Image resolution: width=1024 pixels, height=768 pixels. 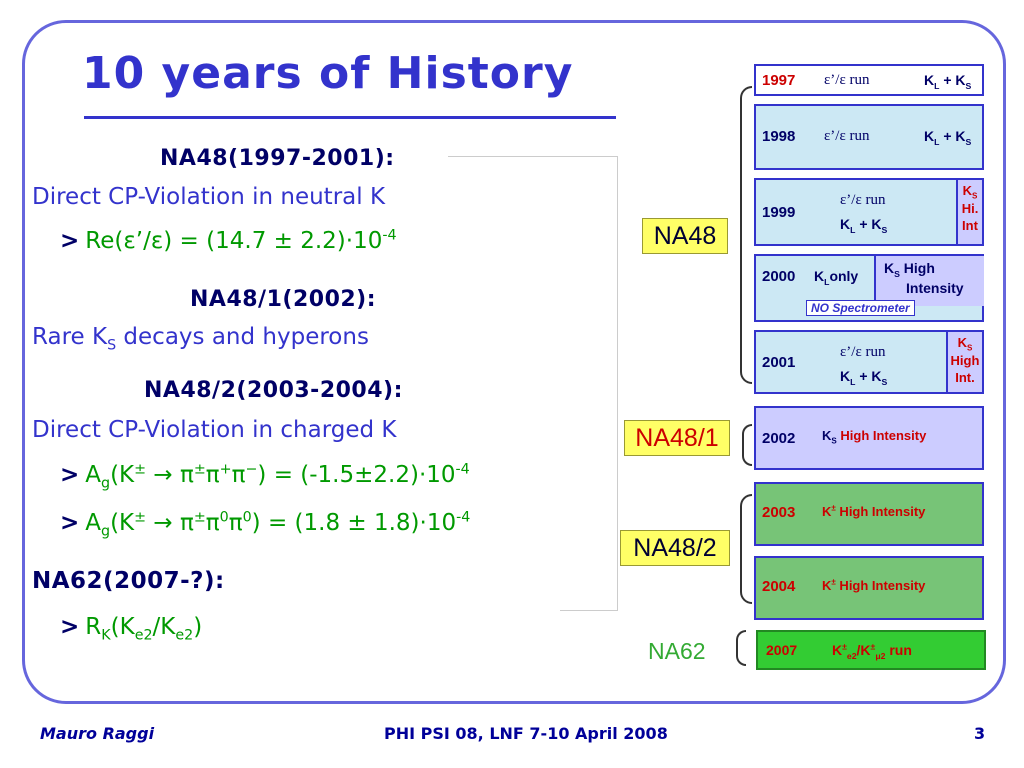 I want to click on ag-minus: −, so click(x=251, y=469).